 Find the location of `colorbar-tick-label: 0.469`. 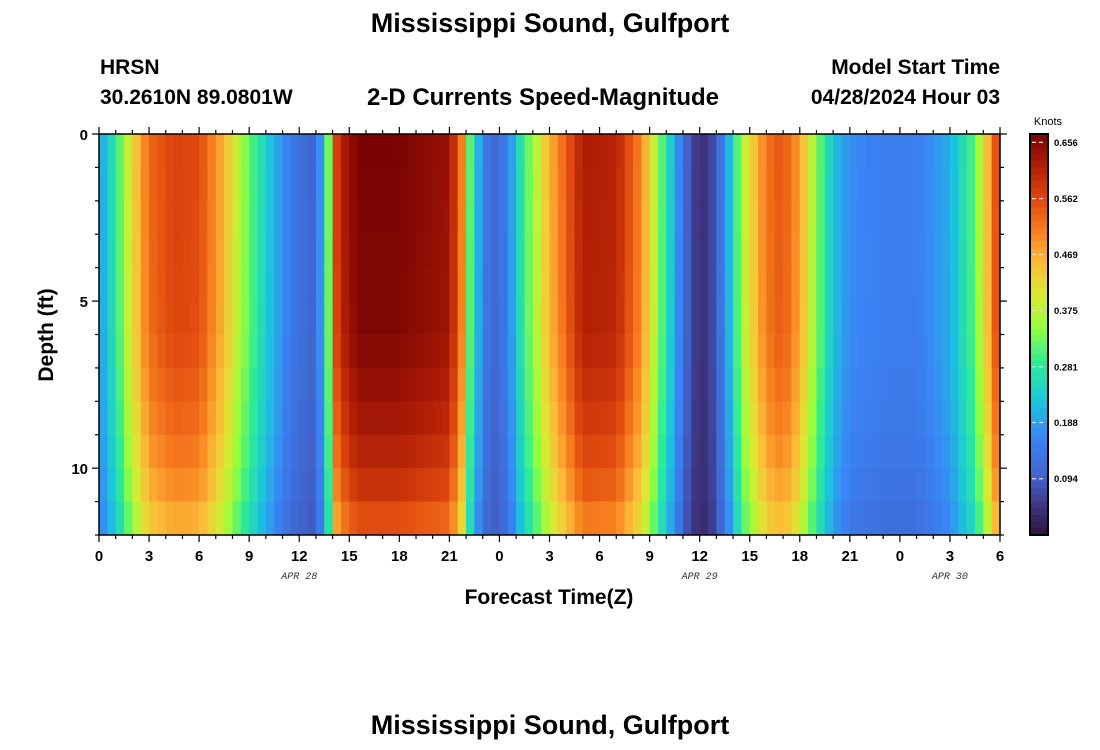

colorbar-tick-label: 0.469 is located at coordinates (1066, 255).